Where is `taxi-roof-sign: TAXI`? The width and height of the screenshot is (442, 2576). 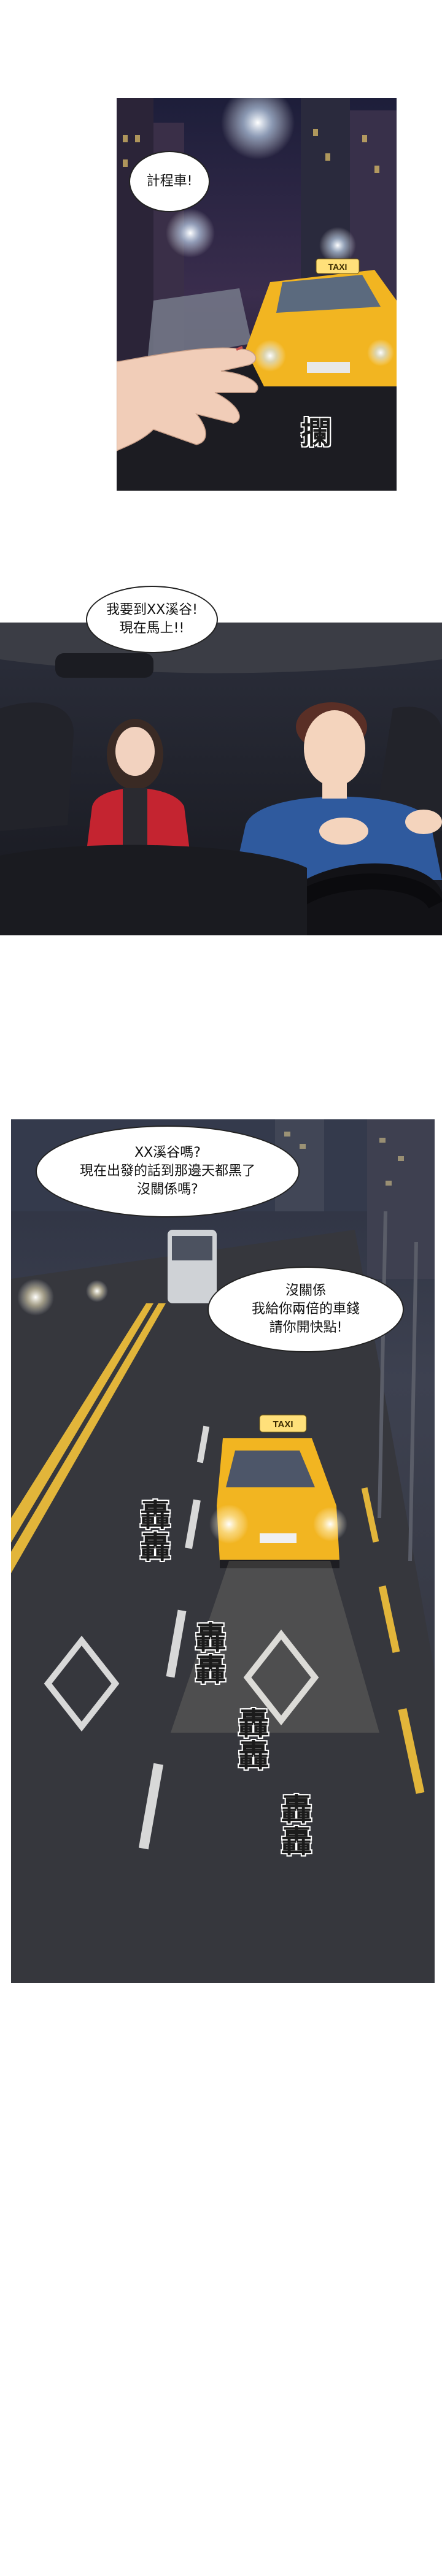
taxi-roof-sign: TAXI is located at coordinates (283, 1424).